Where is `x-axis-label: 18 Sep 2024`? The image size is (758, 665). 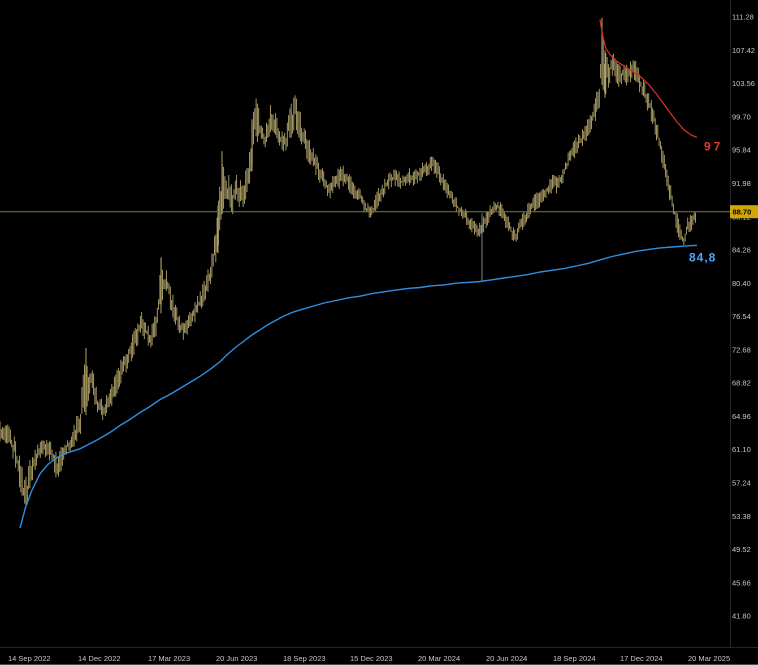
x-axis-label: 18 Sep 2024 is located at coordinates (574, 658).